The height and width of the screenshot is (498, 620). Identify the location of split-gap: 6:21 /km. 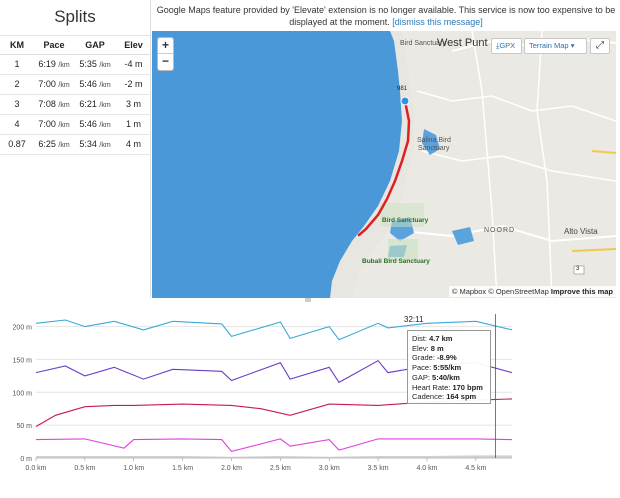
(95, 104).